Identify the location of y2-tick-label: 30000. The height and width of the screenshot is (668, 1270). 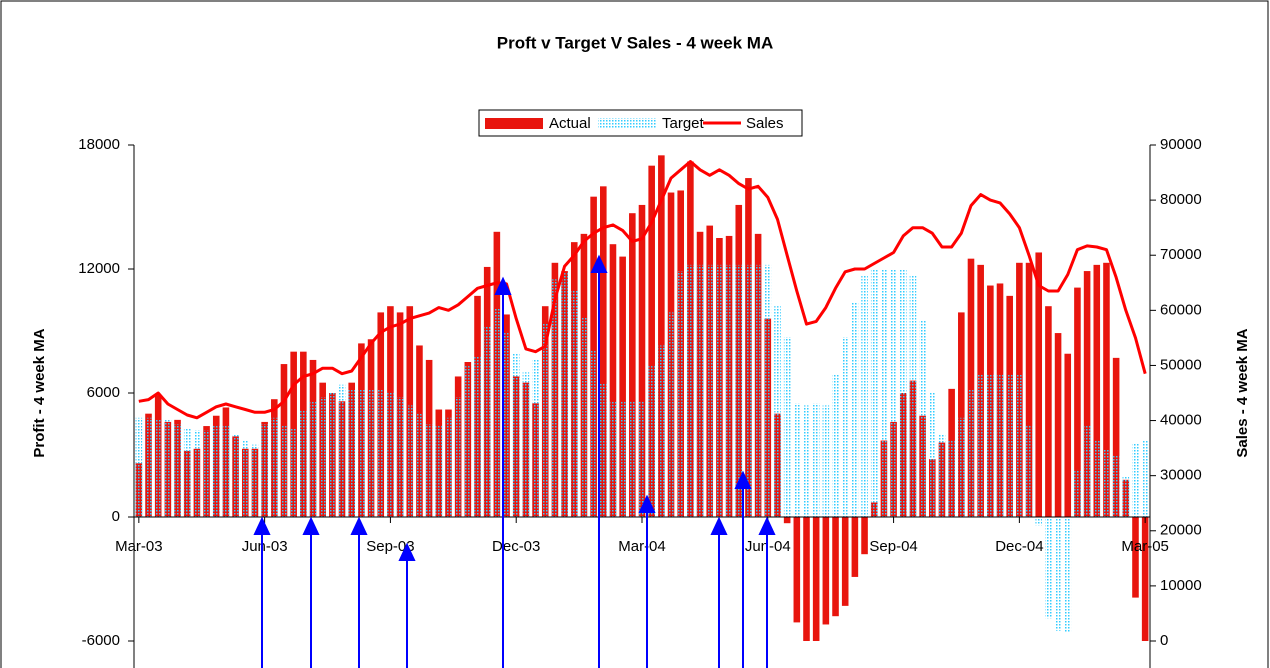
(1181, 475).